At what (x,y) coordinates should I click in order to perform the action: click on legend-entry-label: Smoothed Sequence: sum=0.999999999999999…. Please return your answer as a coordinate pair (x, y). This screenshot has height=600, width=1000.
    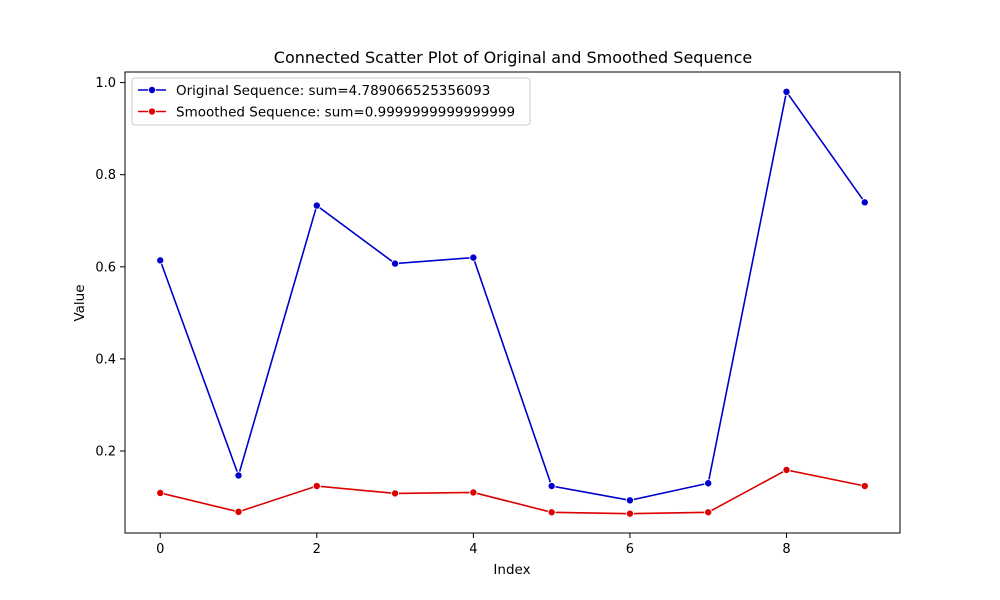
    Looking at the image, I should click on (345, 113).